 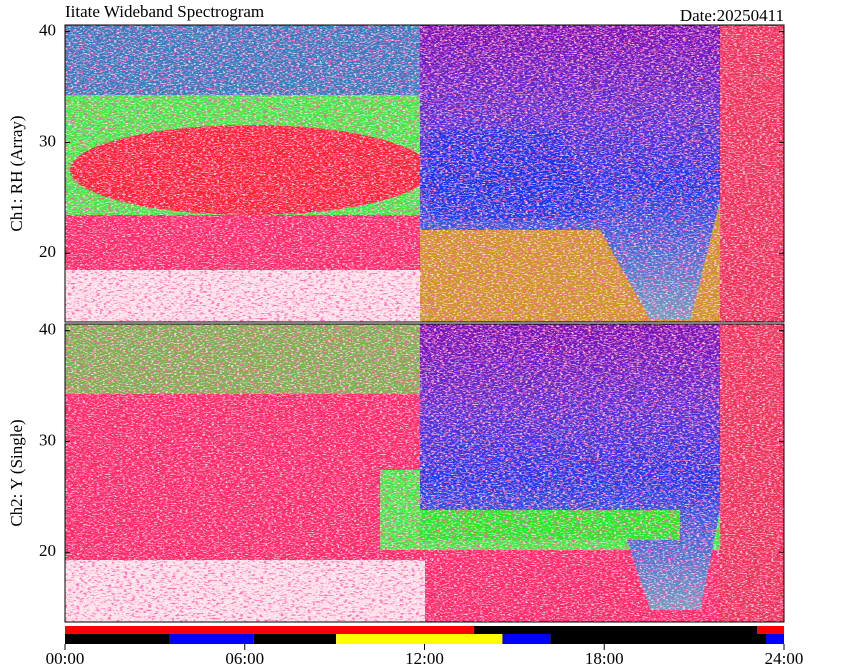 What do you see at coordinates (65, 658) in the screenshot?
I see `x-tick-label: 00:00` at bounding box center [65, 658].